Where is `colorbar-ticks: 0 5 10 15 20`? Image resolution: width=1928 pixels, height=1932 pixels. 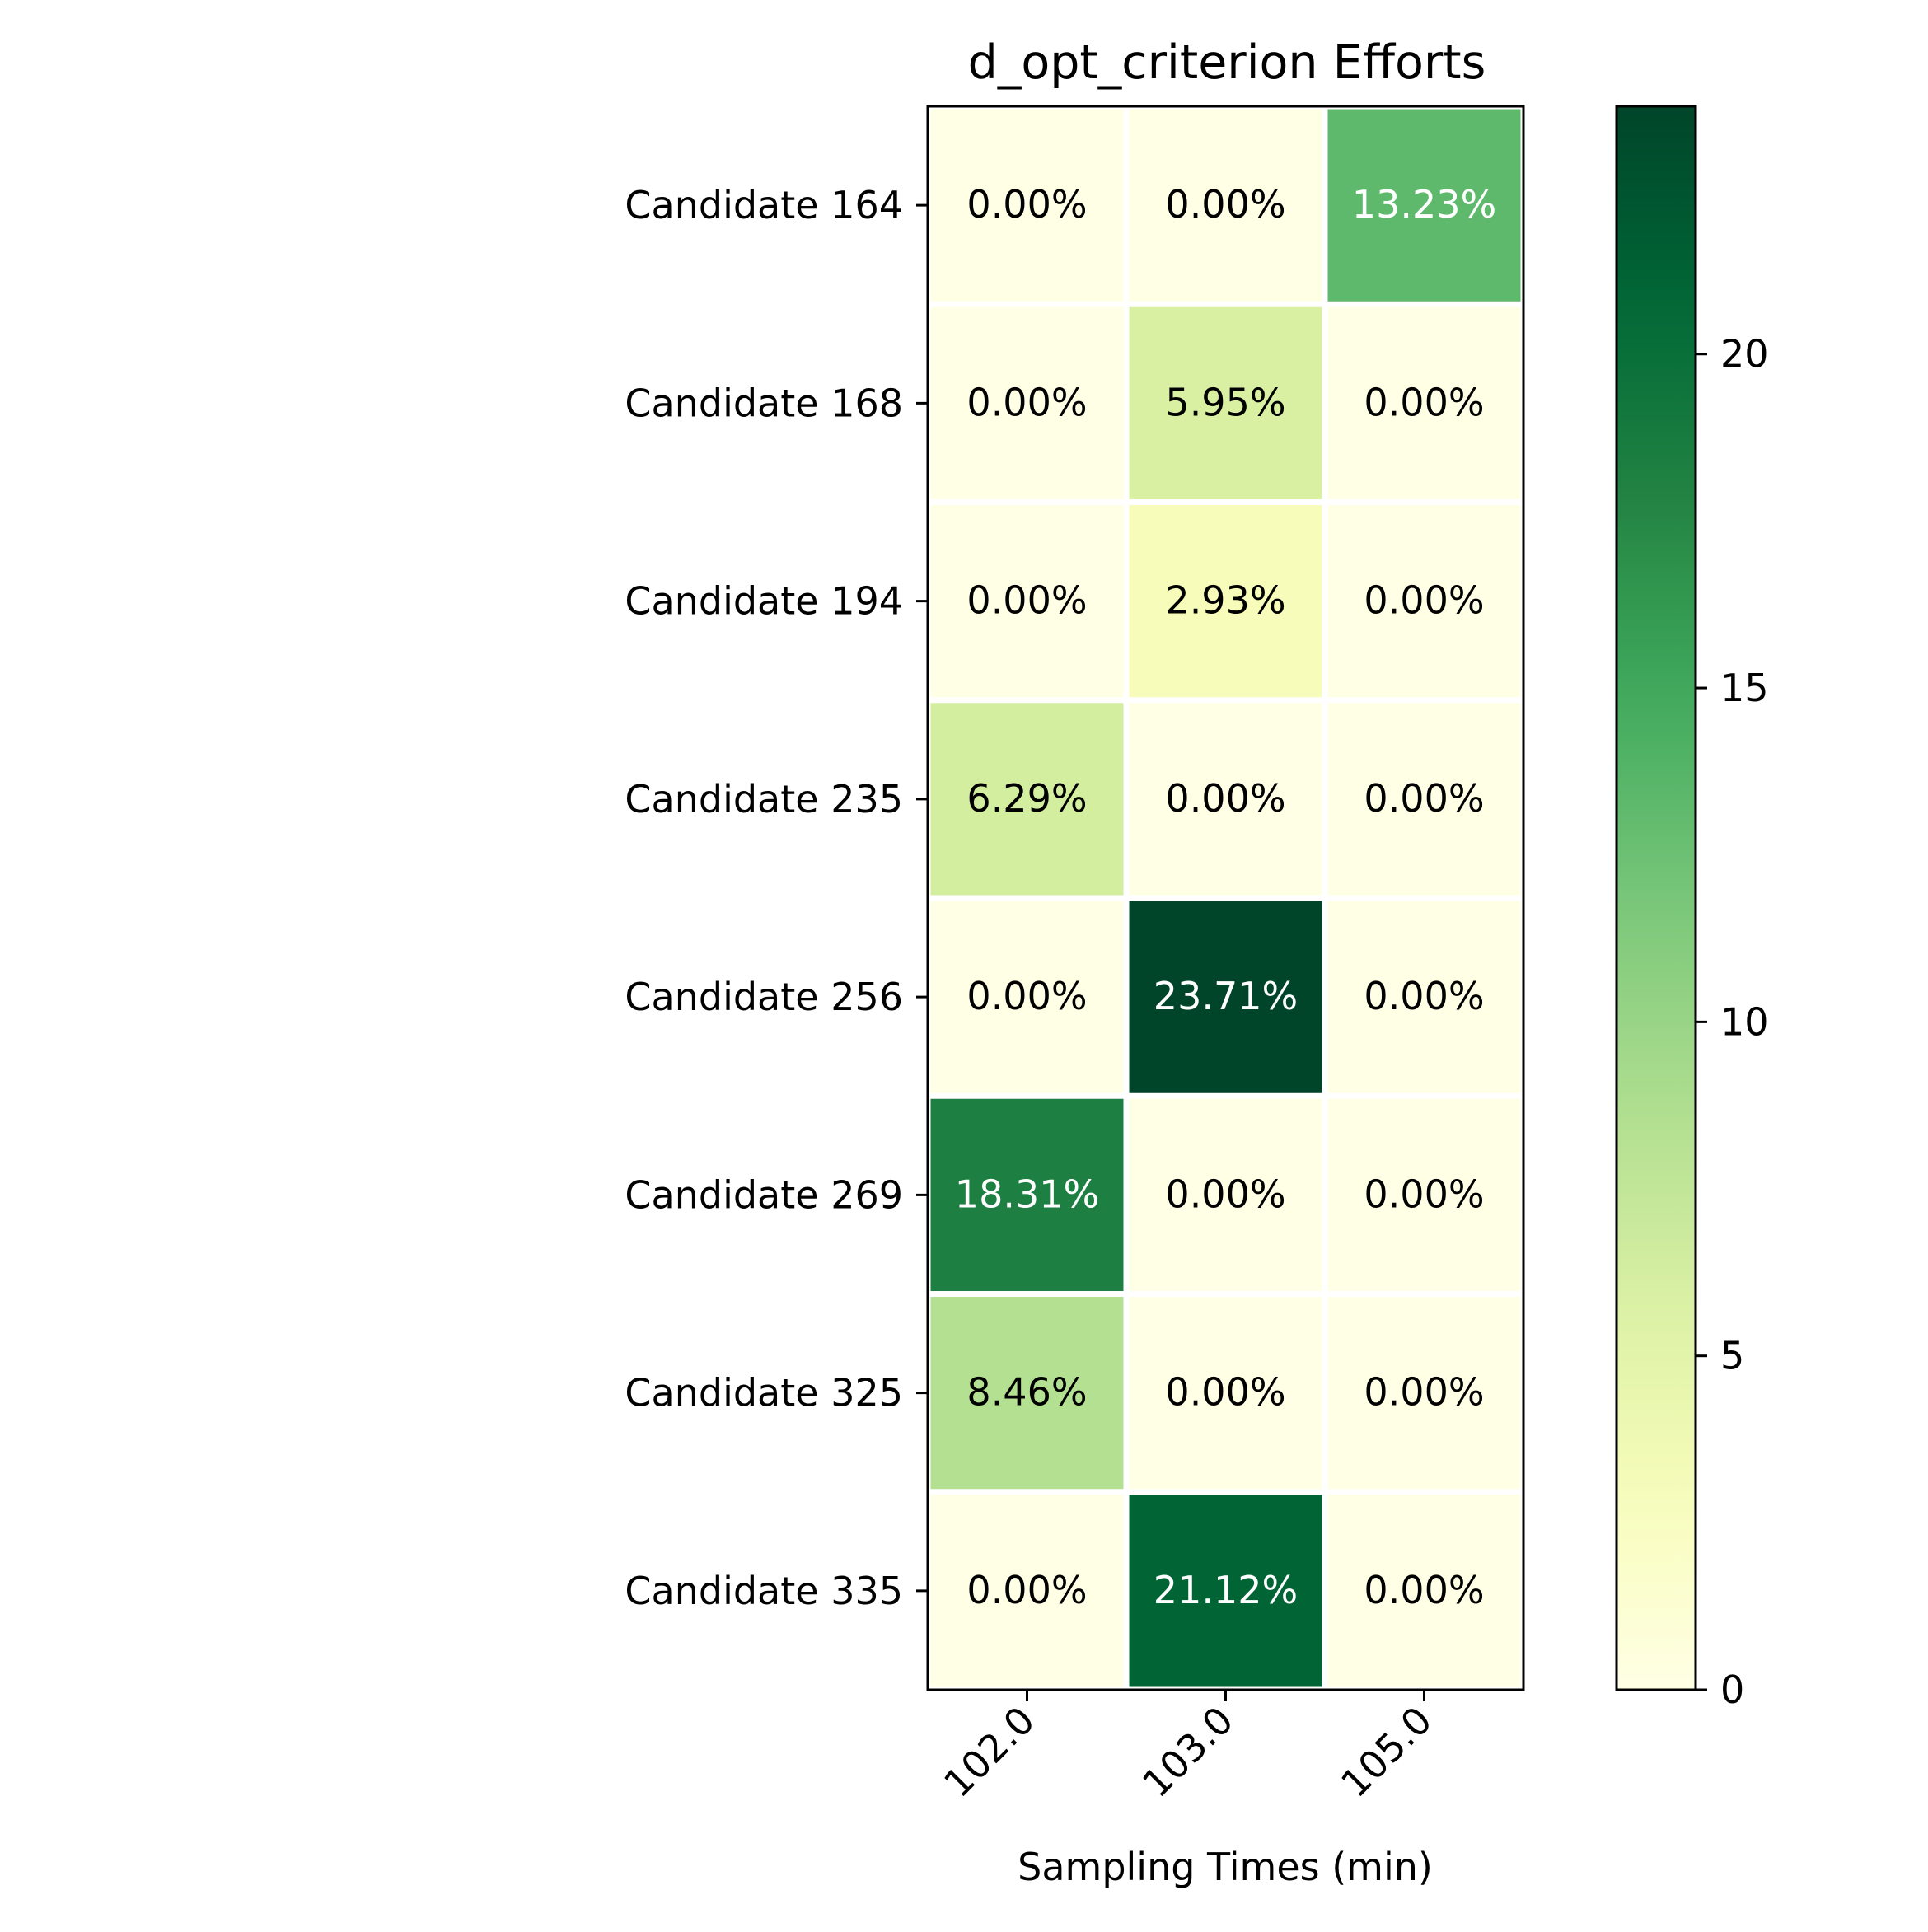
colorbar-ticks: 0 5 10 15 20 is located at coordinates (1732, 1022).